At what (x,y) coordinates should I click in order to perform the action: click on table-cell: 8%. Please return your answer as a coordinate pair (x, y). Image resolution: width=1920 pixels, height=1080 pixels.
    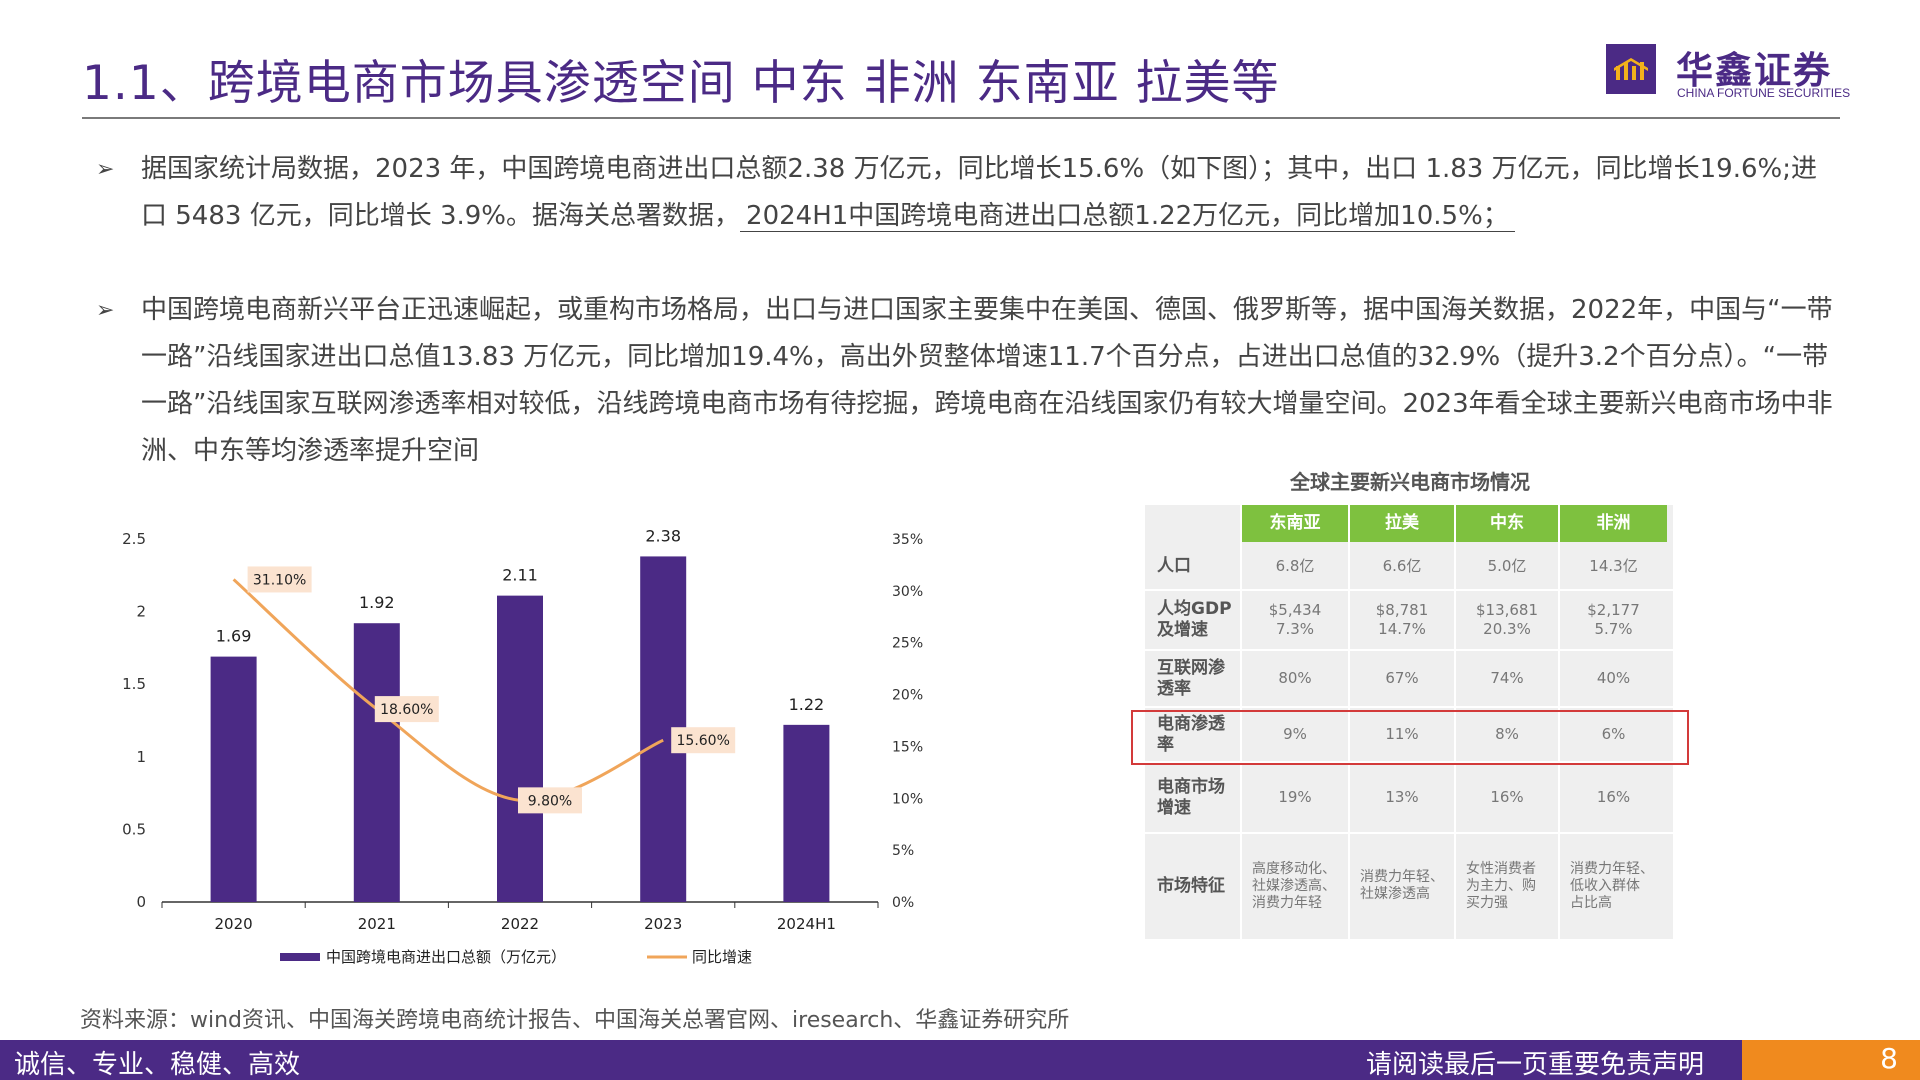
    Looking at the image, I should click on (1507, 734).